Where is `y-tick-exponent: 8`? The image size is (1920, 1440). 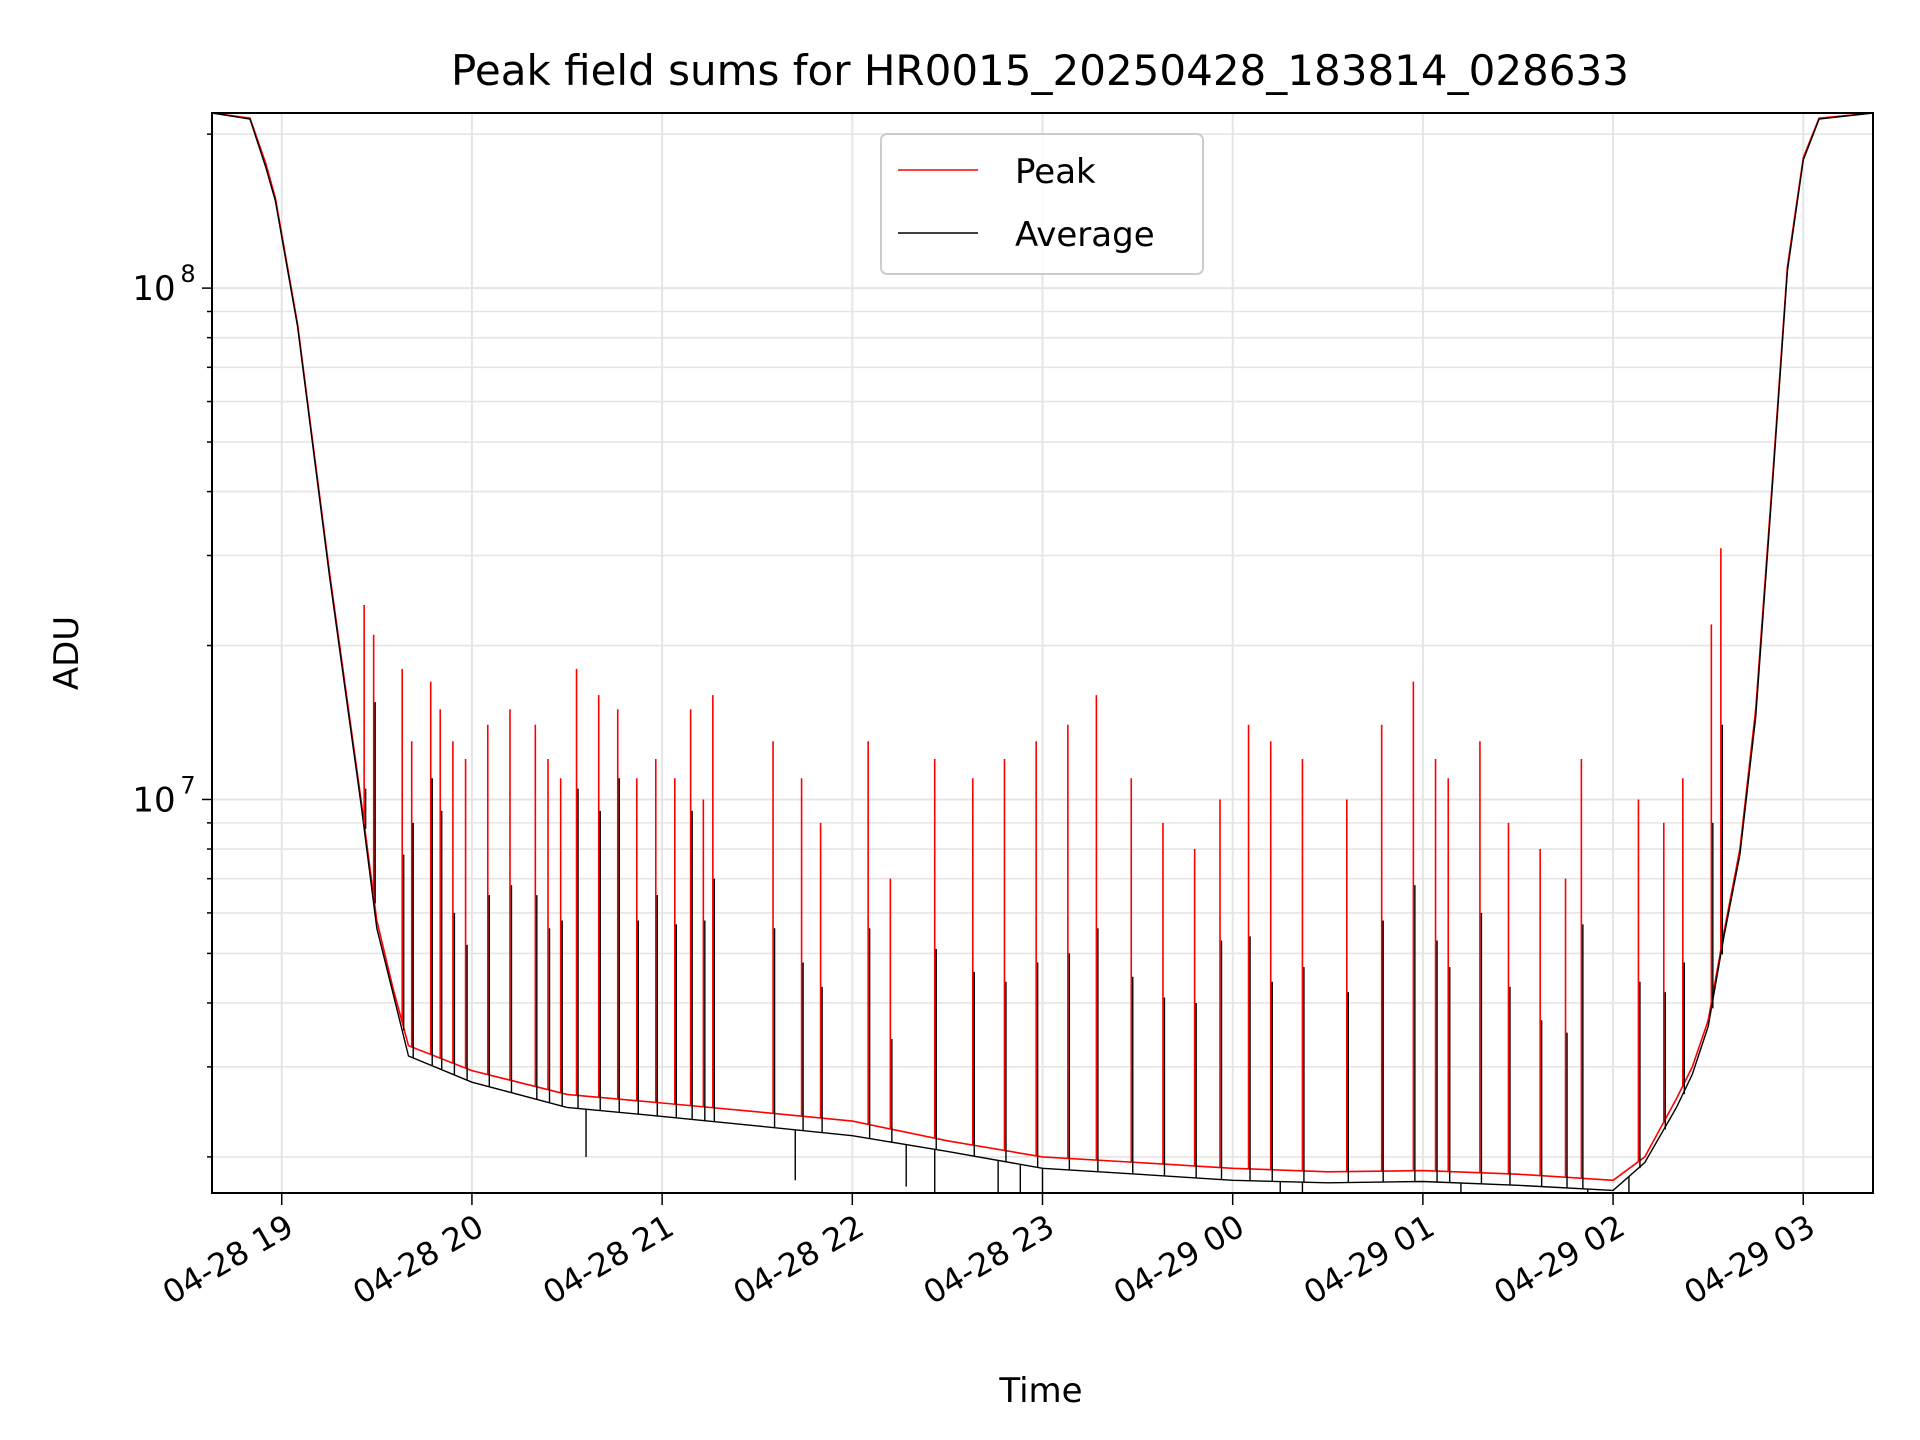
y-tick-exponent: 8 is located at coordinates (187, 274).